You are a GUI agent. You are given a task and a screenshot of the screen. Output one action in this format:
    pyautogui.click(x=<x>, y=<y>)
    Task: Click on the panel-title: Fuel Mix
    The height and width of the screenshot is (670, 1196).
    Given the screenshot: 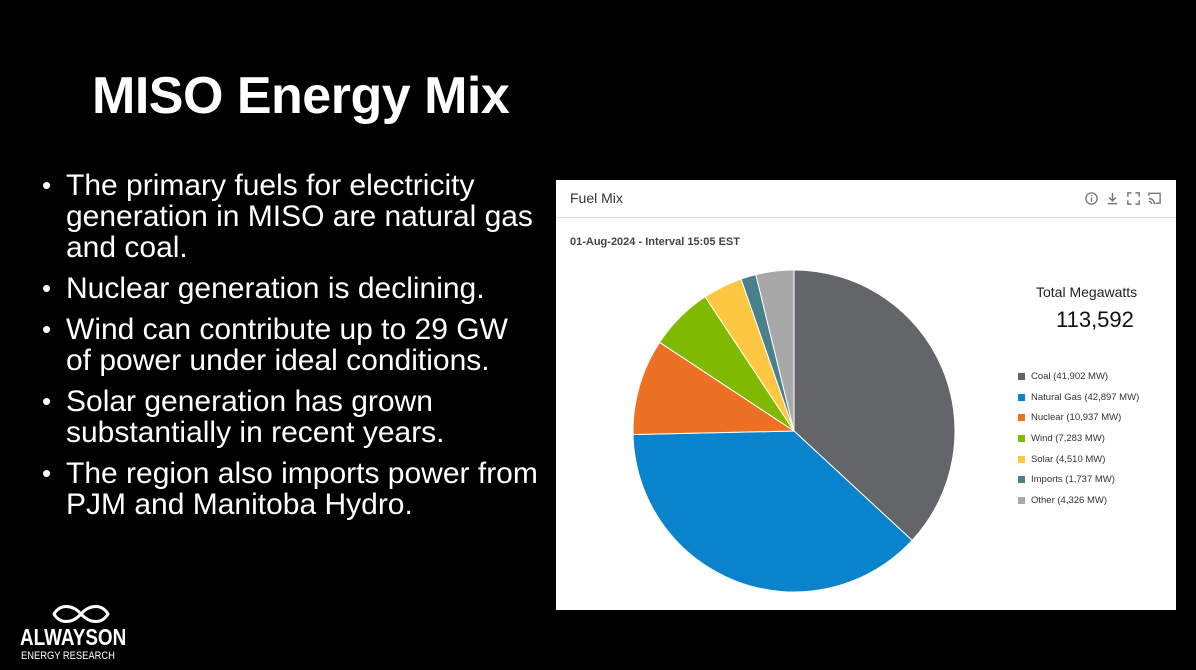 What is the action you would take?
    pyautogui.click(x=596, y=198)
    